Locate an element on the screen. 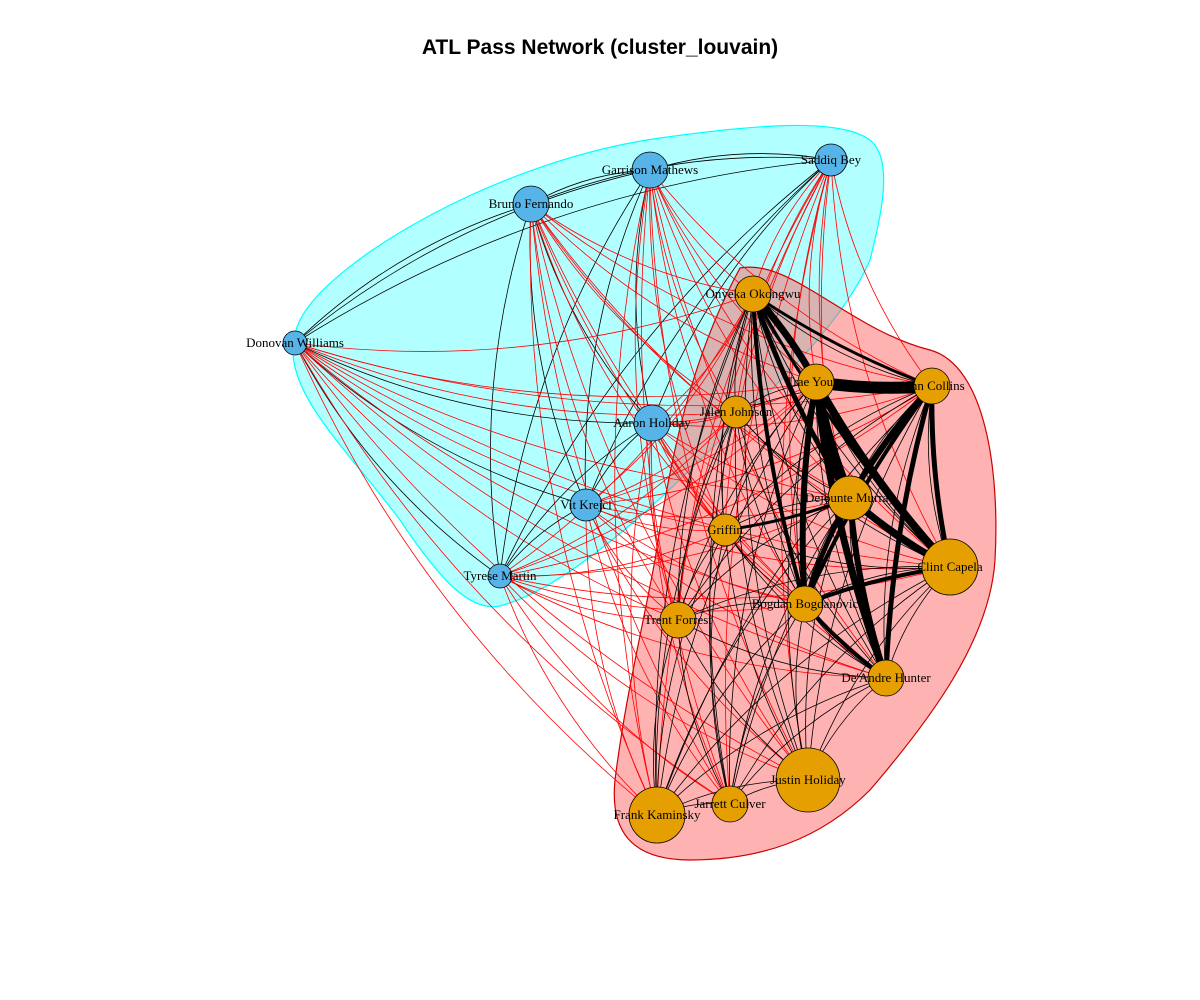 The height and width of the screenshot is (1000, 1200). player-node-saddiq is located at coordinates (831, 160).